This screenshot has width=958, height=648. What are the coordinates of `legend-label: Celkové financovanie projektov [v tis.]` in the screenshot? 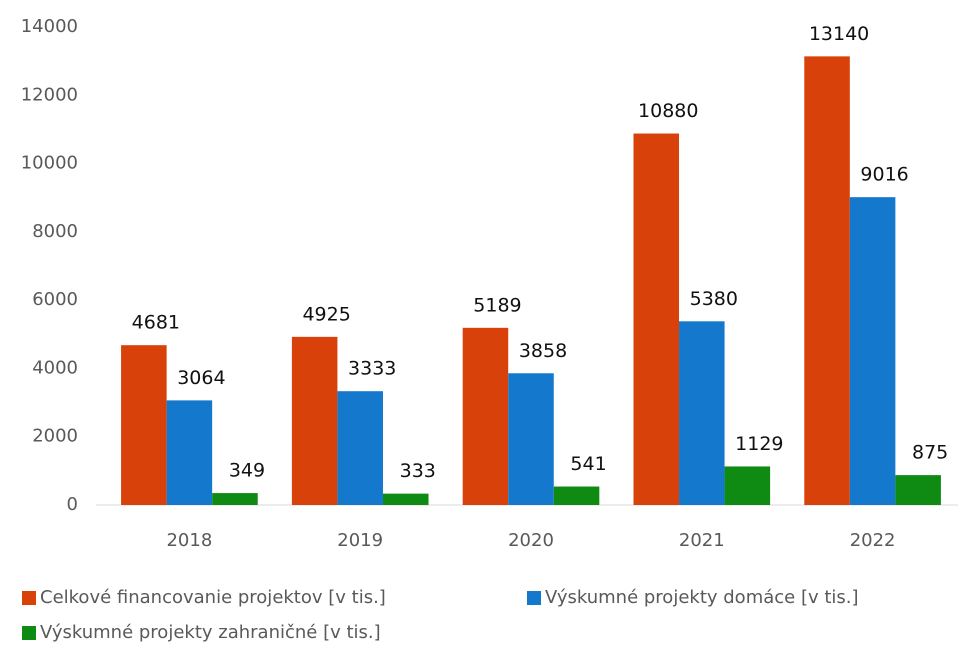 It's located at (213, 597).